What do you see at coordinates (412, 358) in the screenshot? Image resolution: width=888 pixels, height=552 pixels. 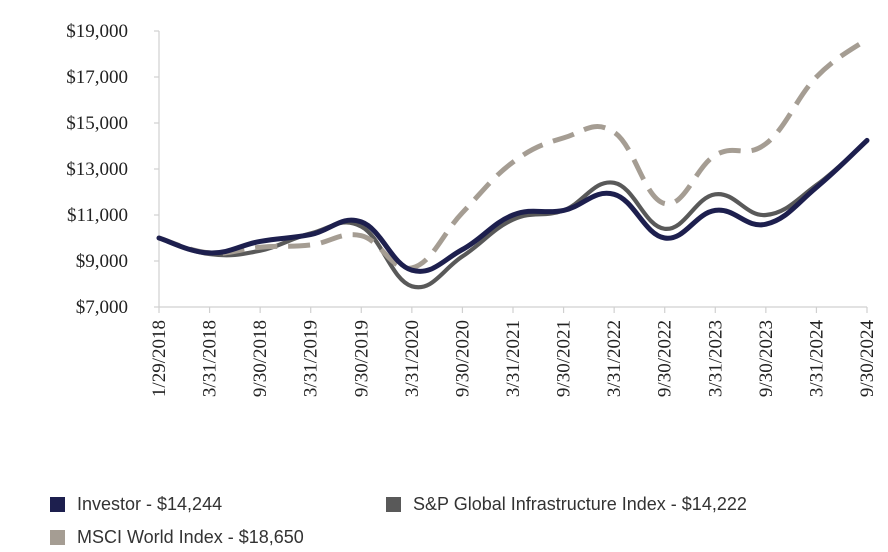 I see `x-tick-label: 3/31/2020` at bounding box center [412, 358].